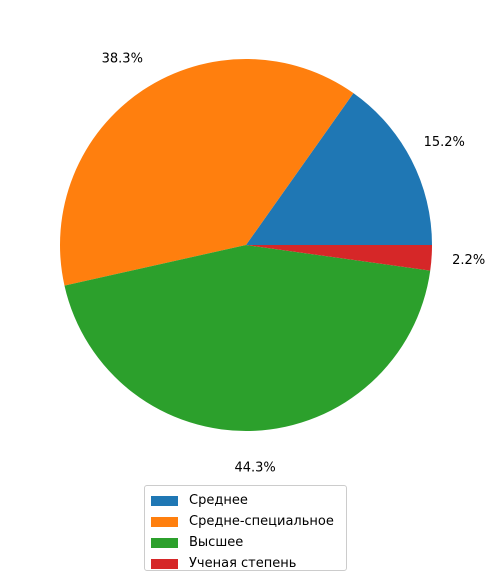 Image resolution: width=496 pixels, height=583 pixels. What do you see at coordinates (248, 542) in the screenshot?
I see `legend-item-3: Высшее` at bounding box center [248, 542].